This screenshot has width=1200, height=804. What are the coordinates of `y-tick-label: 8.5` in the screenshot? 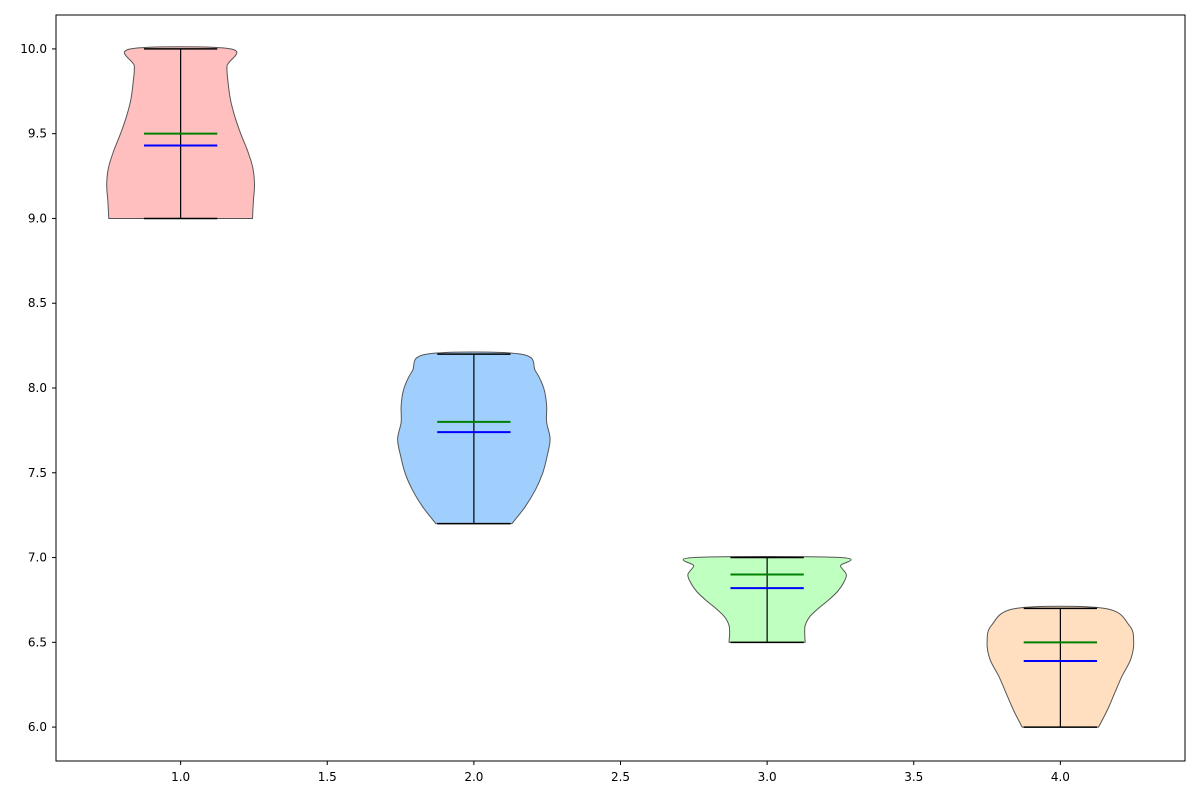 It's located at (37, 303).